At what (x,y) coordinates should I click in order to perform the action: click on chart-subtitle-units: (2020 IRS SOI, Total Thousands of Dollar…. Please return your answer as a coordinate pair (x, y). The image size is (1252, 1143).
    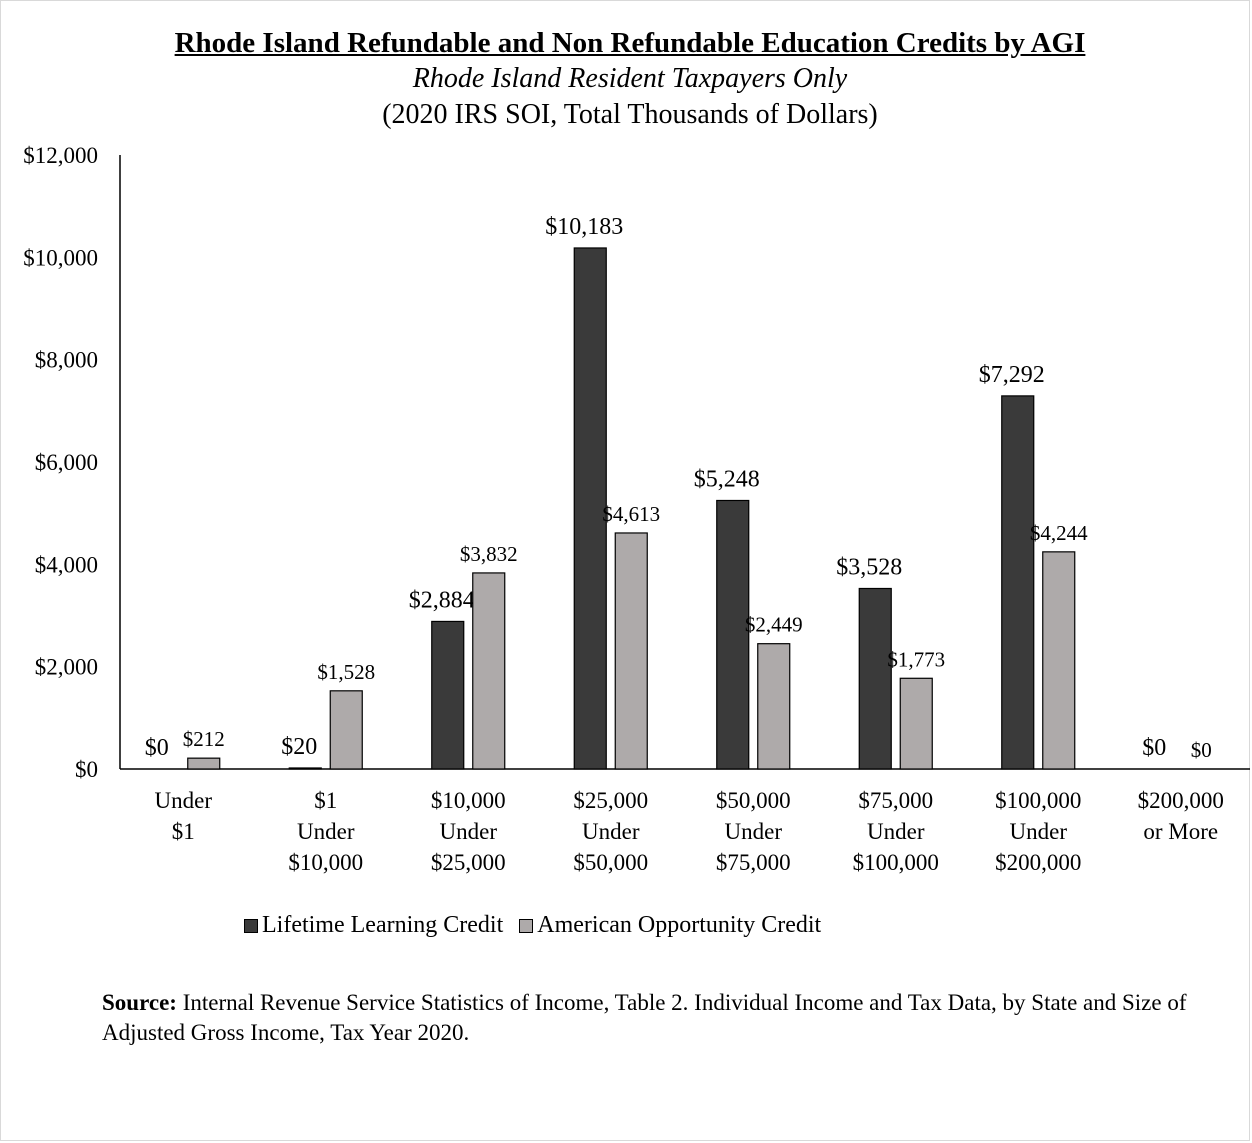
    Looking at the image, I should click on (630, 114).